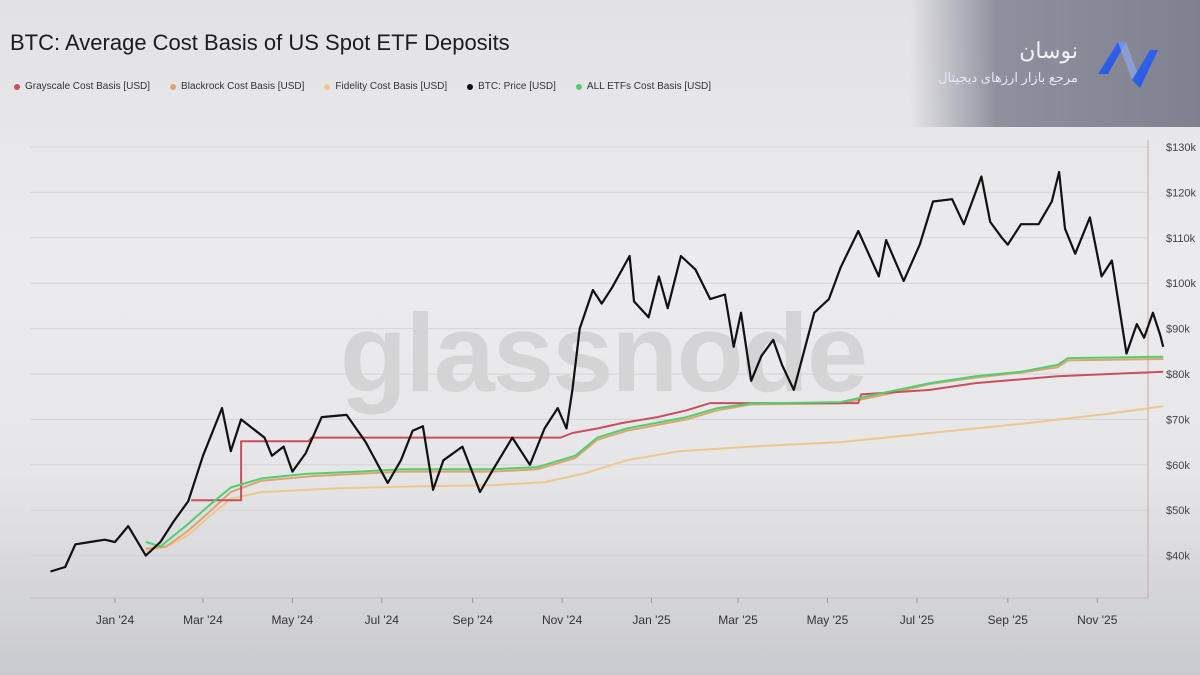 The height and width of the screenshot is (675, 1200). Describe the element at coordinates (828, 620) in the screenshot. I see `x-tick-label: May '25` at that location.